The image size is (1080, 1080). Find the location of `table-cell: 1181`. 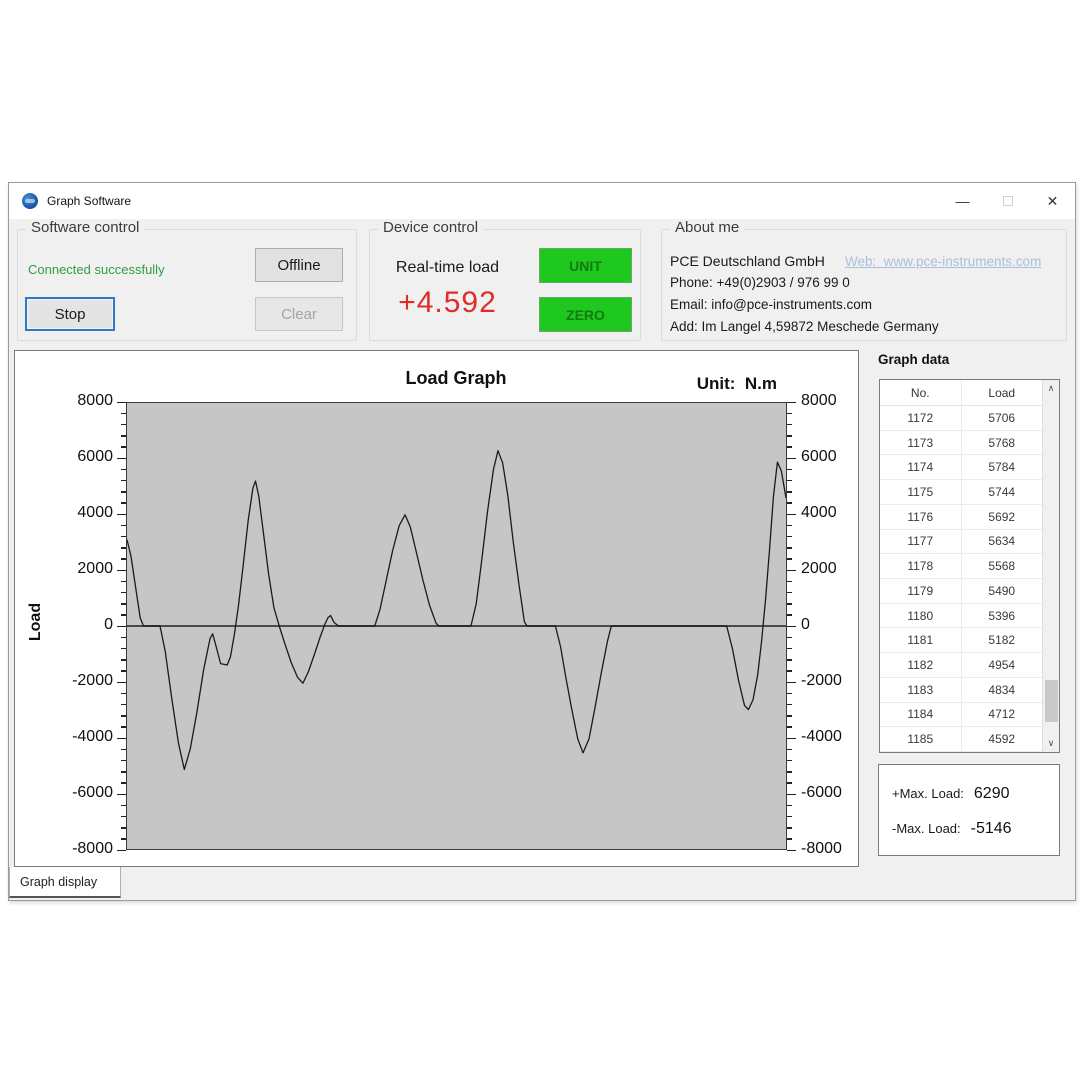

table-cell: 1181 is located at coordinates (921, 640).